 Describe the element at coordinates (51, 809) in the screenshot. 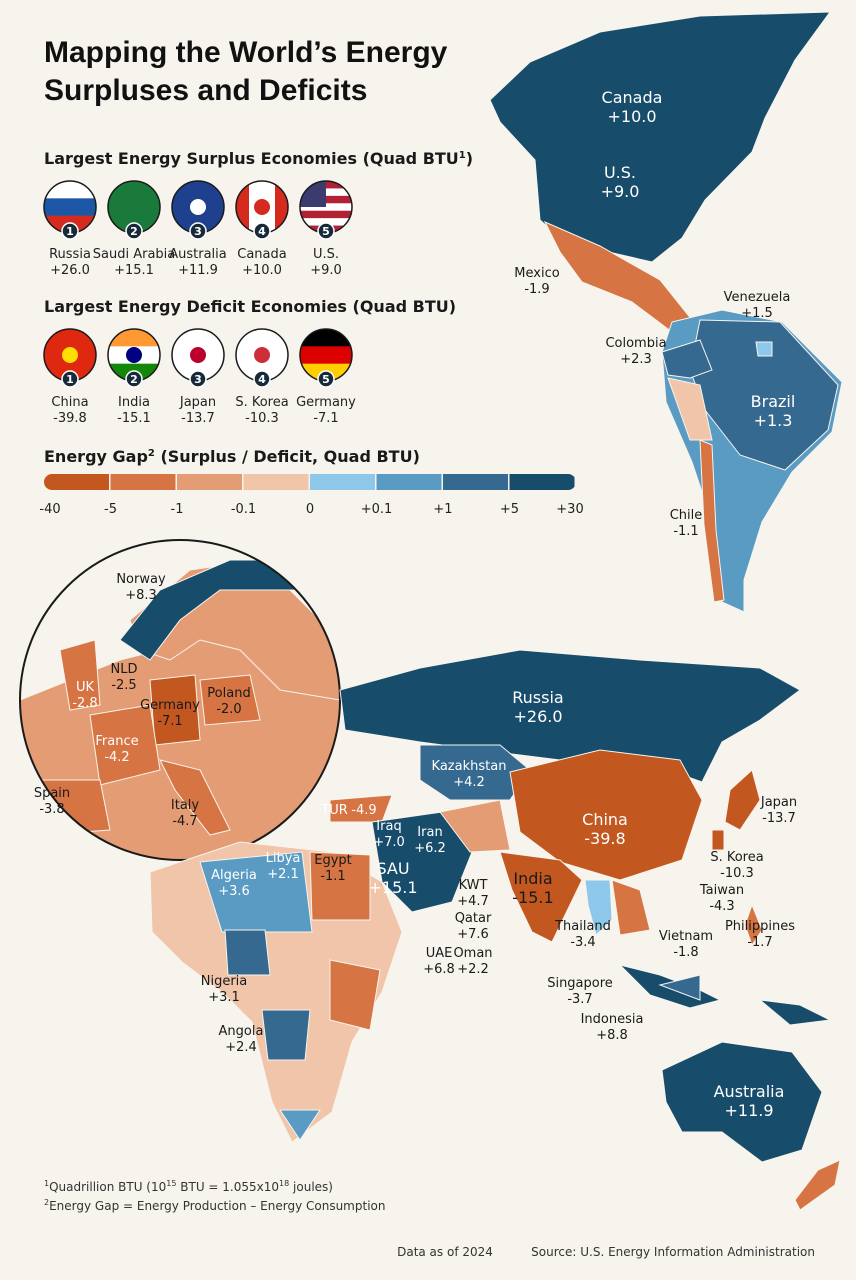

I see `map-label-value: -3.8` at that location.